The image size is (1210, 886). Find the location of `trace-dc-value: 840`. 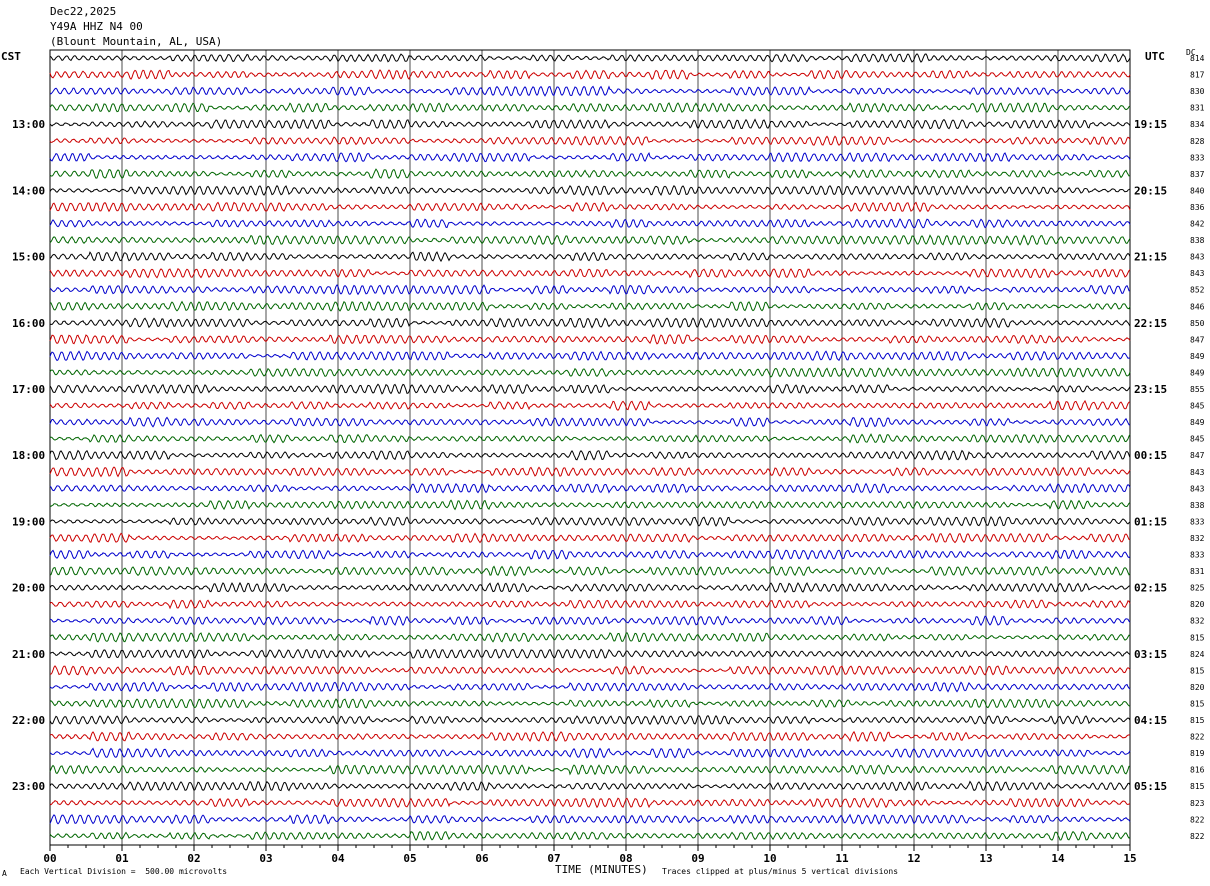

trace-dc-value: 840 is located at coordinates (1197, 190).